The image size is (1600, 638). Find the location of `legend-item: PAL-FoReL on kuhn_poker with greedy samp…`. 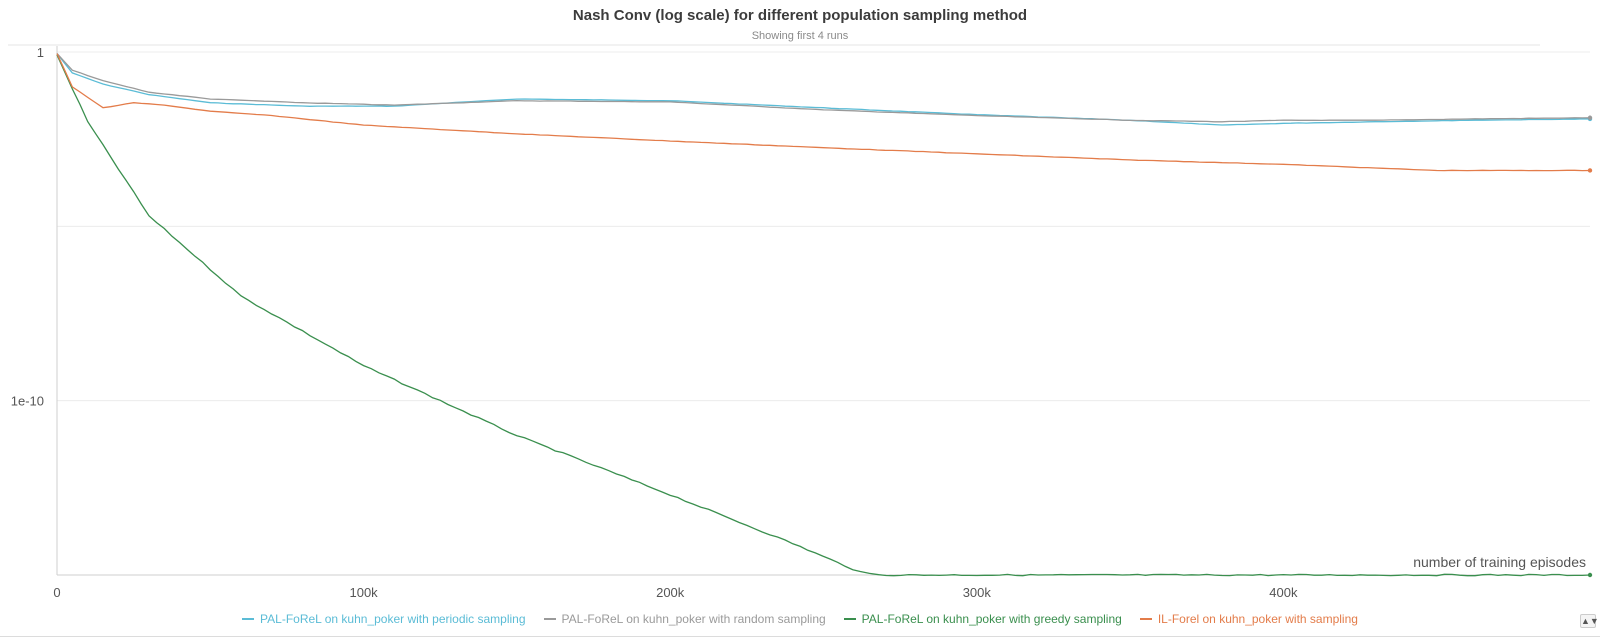

legend-item: PAL-FoReL on kuhn_poker with greedy samp… is located at coordinates (982, 619).